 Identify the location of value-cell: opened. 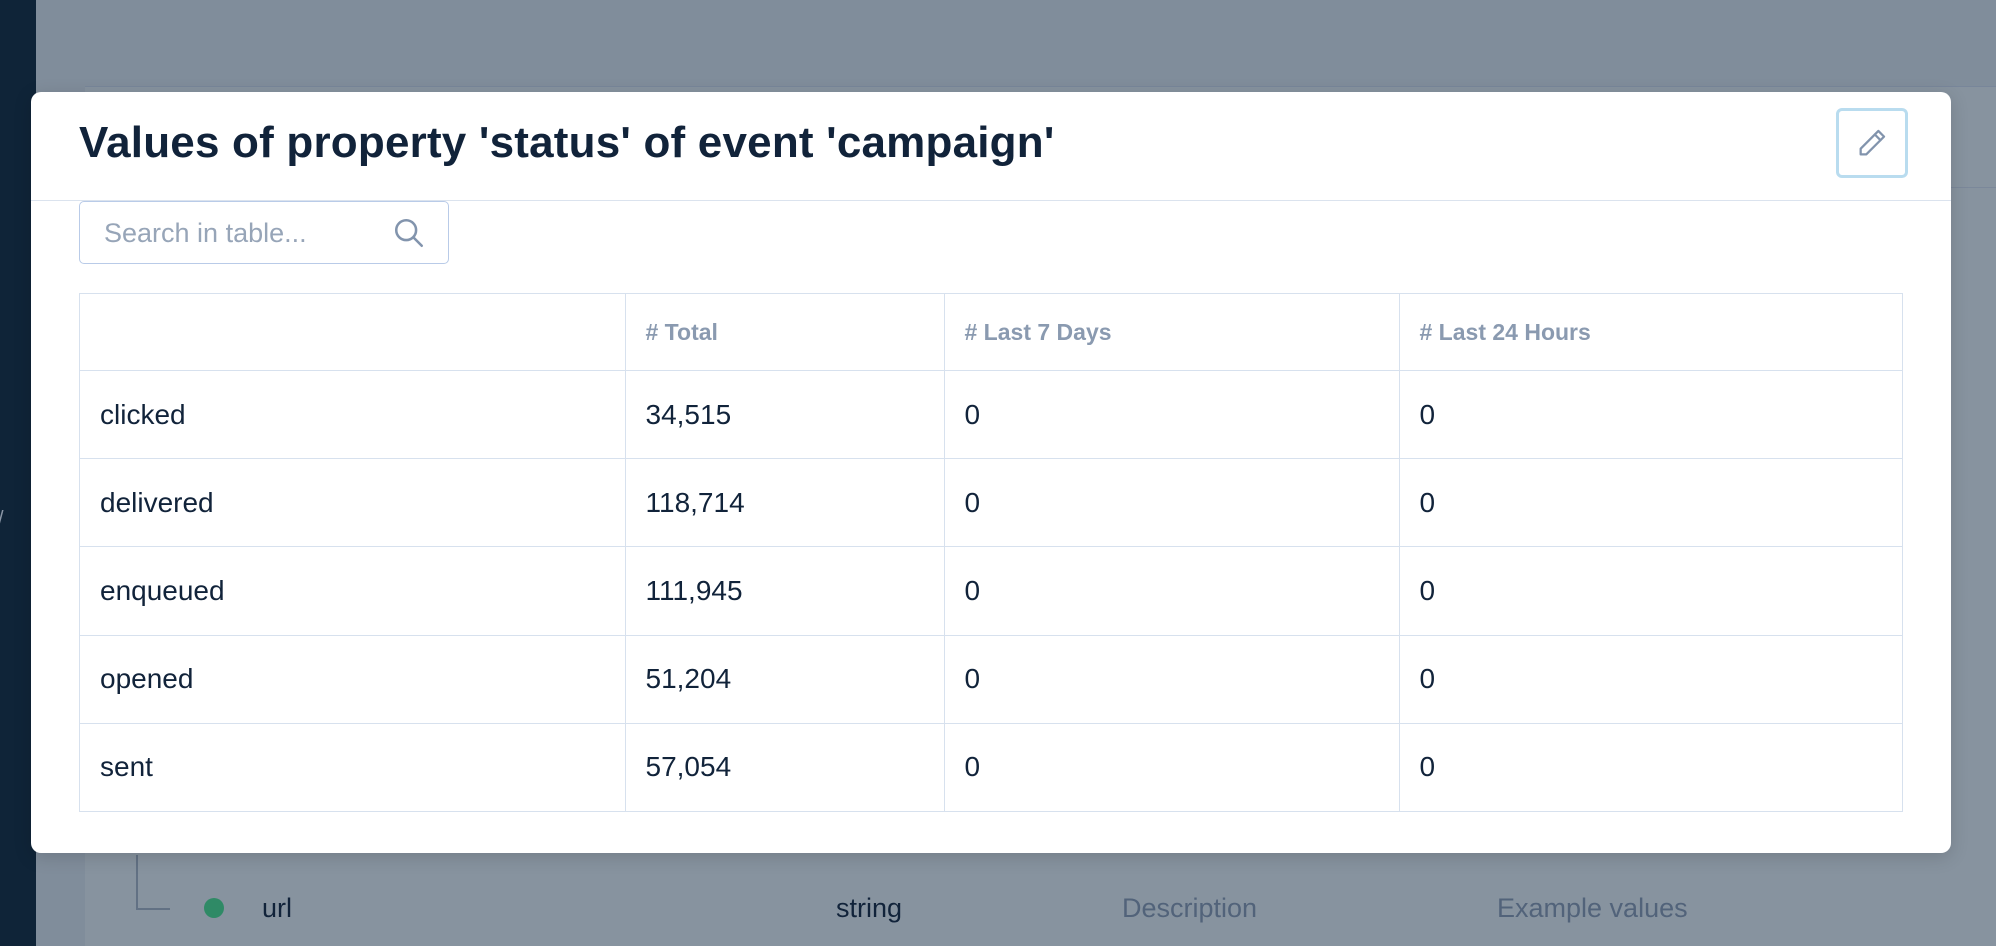
(353, 679).